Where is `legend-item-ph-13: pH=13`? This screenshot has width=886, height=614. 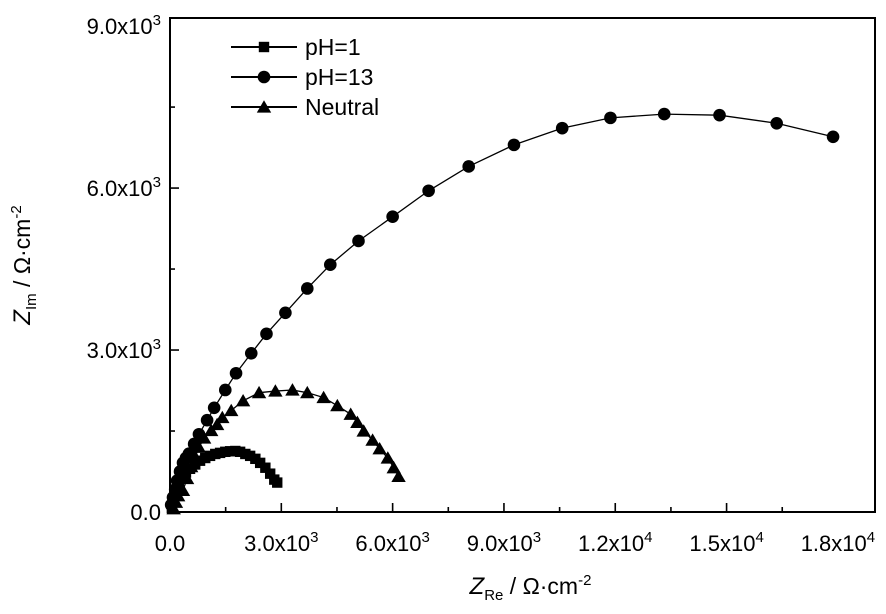 legend-item-ph-13: pH=13 is located at coordinates (302, 77).